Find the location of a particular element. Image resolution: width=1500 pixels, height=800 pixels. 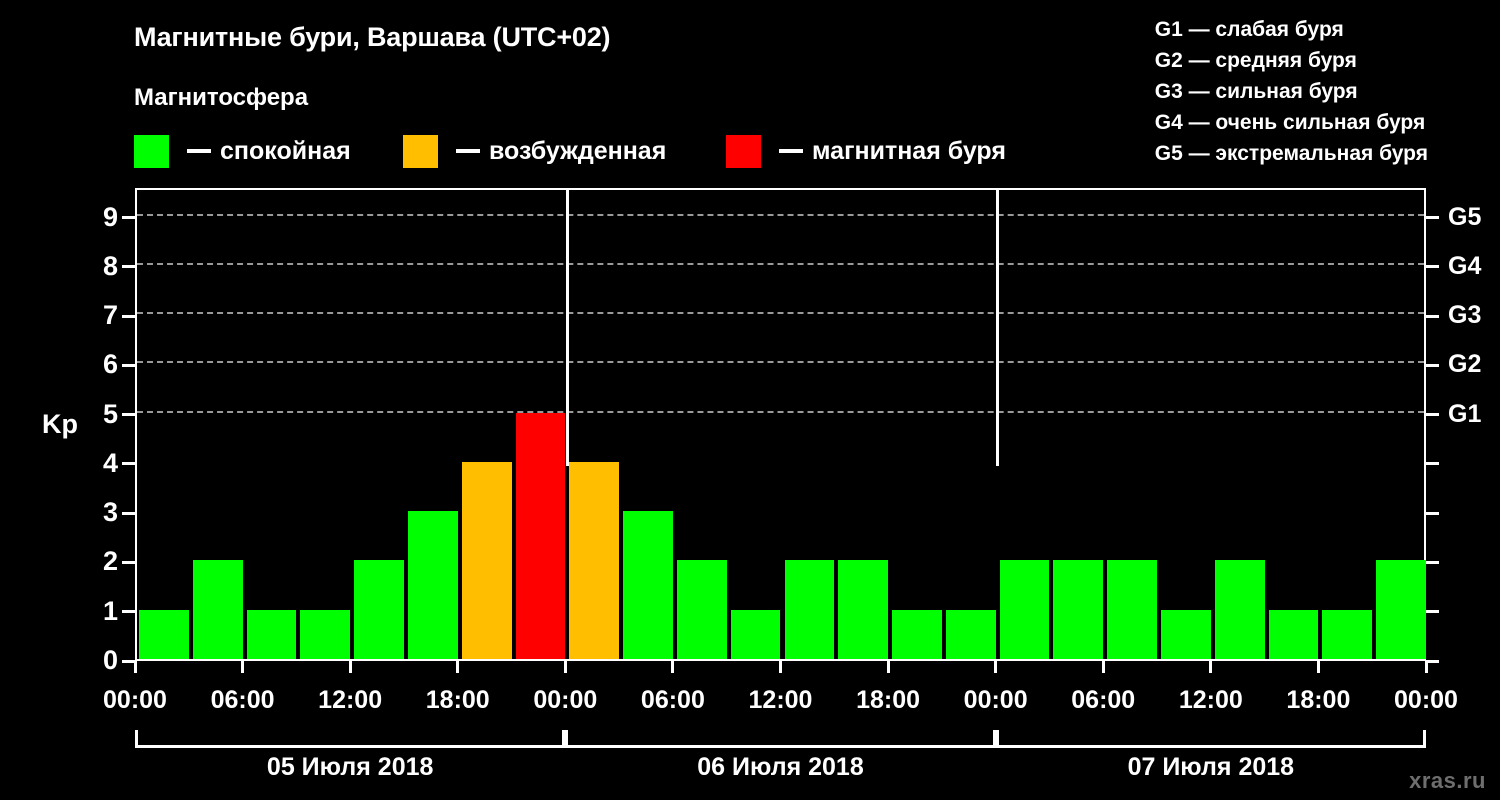

y-tick-label-5: 5 is located at coordinates (110, 413).